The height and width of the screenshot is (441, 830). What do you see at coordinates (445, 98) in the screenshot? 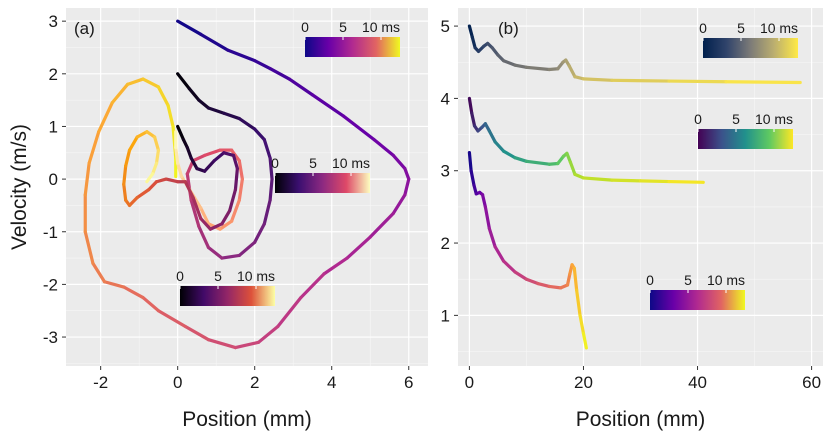
I see `y-tick-label: 4` at bounding box center [445, 98].